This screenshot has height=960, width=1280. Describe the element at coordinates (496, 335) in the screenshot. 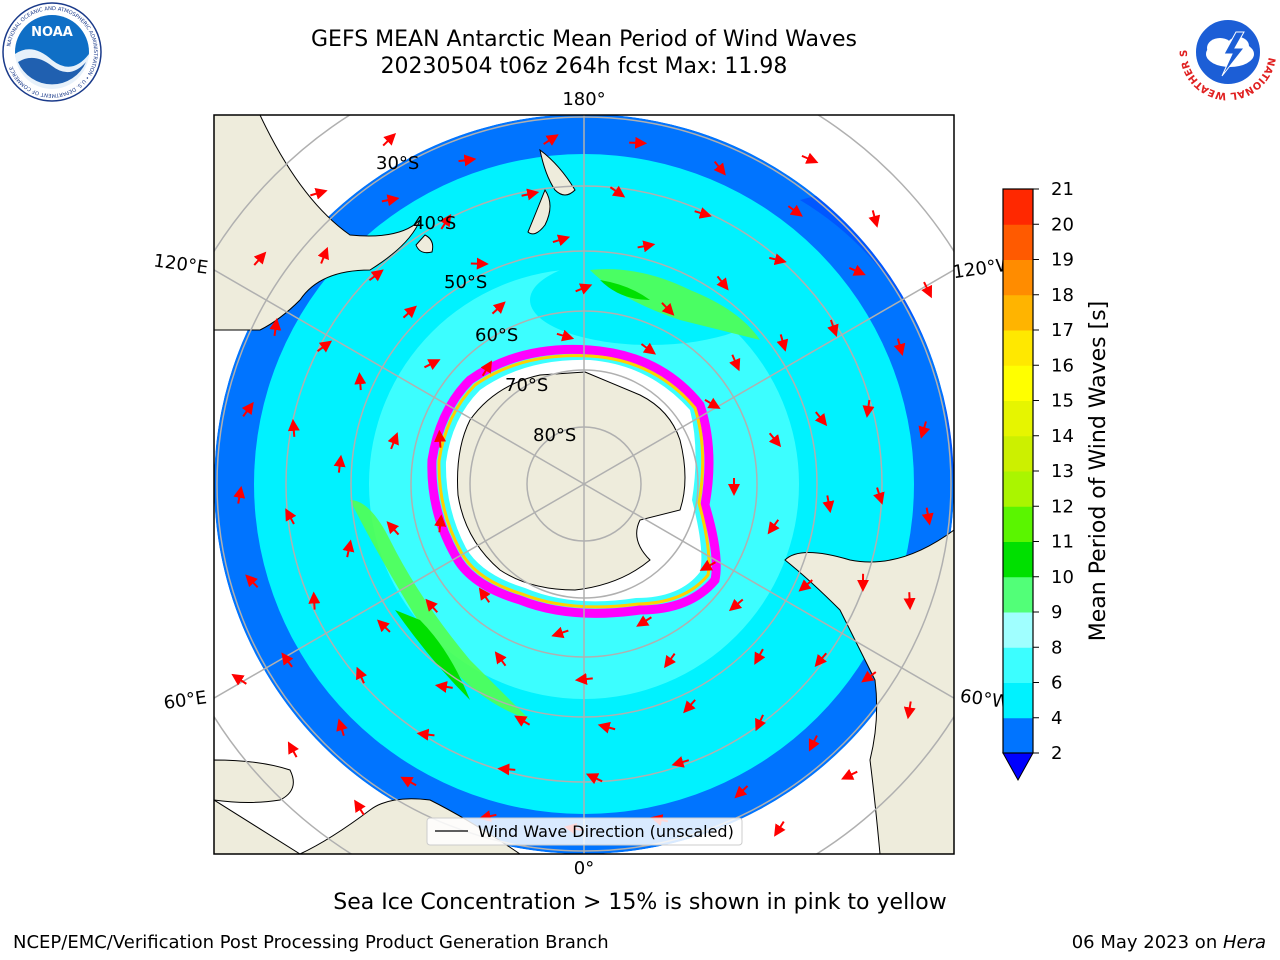

I see `lat-label-60s: 60°S` at that location.